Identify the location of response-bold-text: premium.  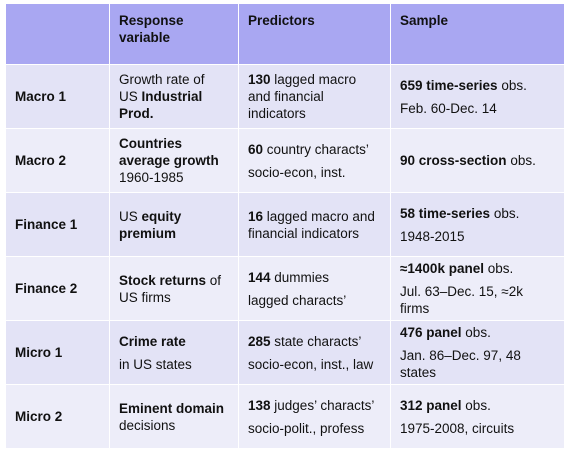
(148, 233).